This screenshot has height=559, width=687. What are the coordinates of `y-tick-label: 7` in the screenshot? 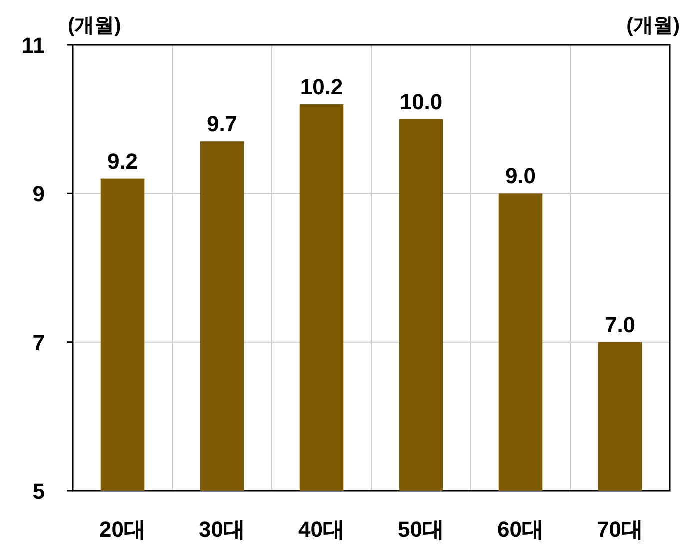 It's located at (38, 343).